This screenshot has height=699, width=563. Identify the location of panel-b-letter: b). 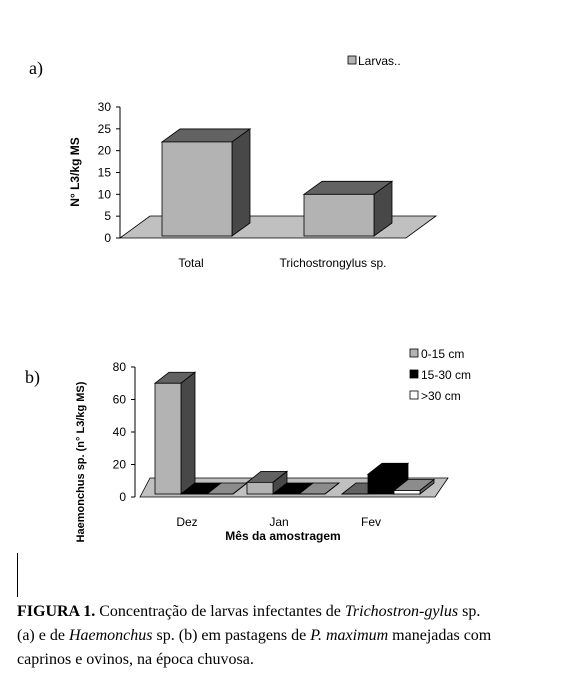
(32, 377).